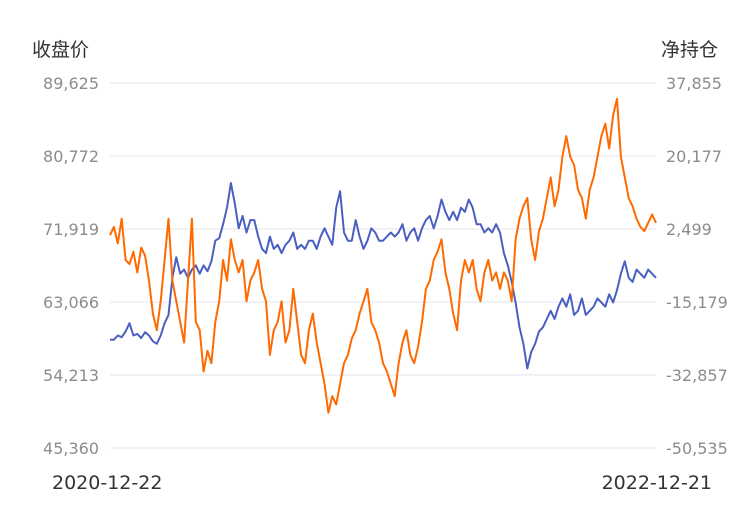 The height and width of the screenshot is (510, 750). Describe the element at coordinates (71, 156) in the screenshot. I see `left-tick-label: 80,772` at that location.